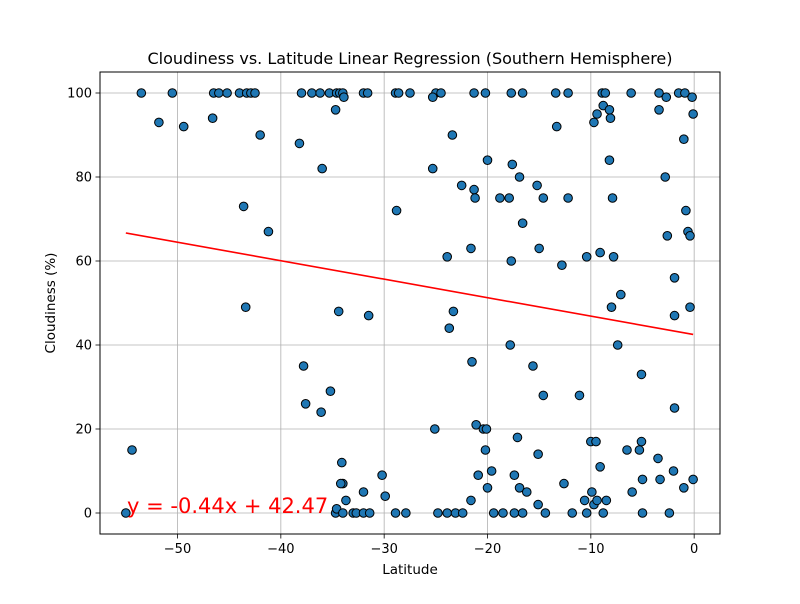  What do you see at coordinates (88, 514) in the screenshot?
I see `y-tick-label: 0` at bounding box center [88, 514].